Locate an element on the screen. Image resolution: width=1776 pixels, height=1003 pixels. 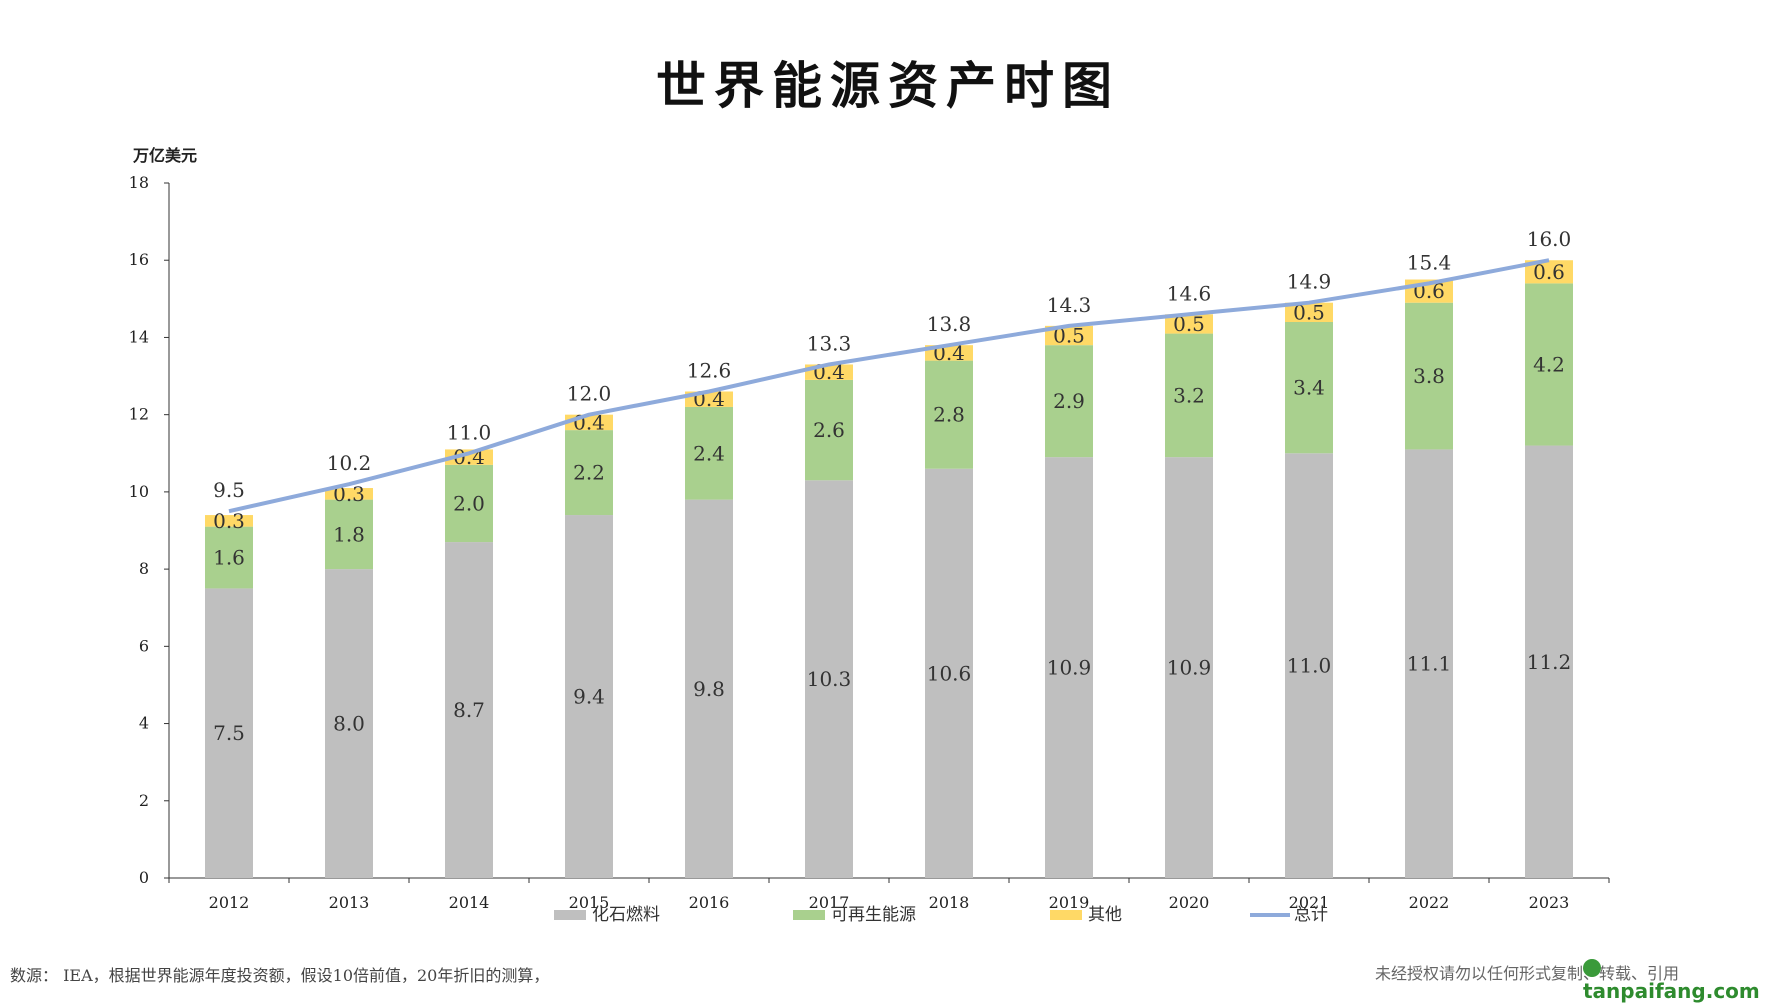
total-value-label: 12.0 is located at coordinates (589, 394).